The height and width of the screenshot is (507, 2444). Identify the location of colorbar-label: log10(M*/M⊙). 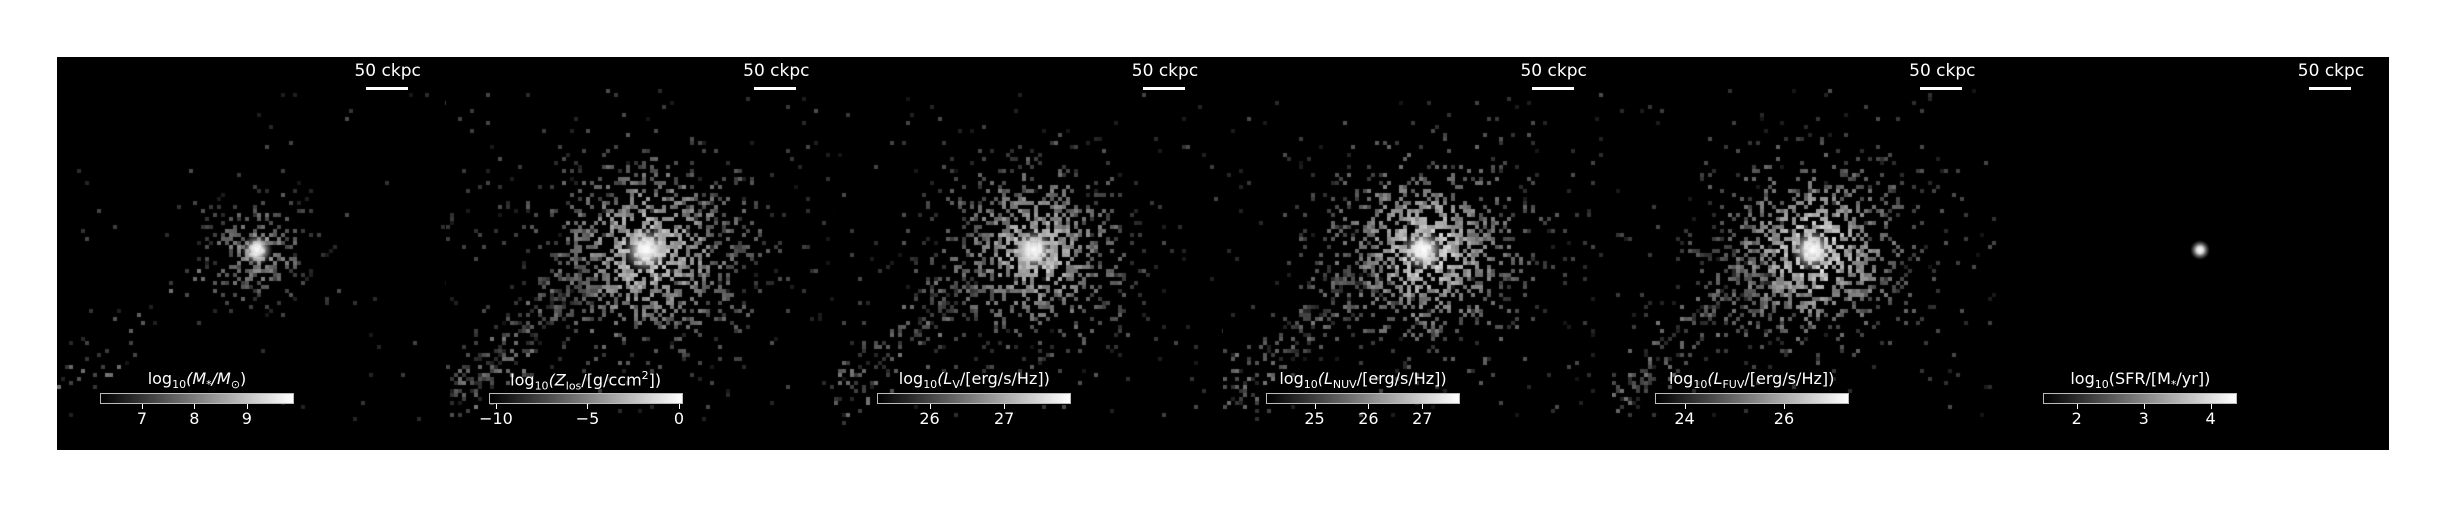
(197, 380).